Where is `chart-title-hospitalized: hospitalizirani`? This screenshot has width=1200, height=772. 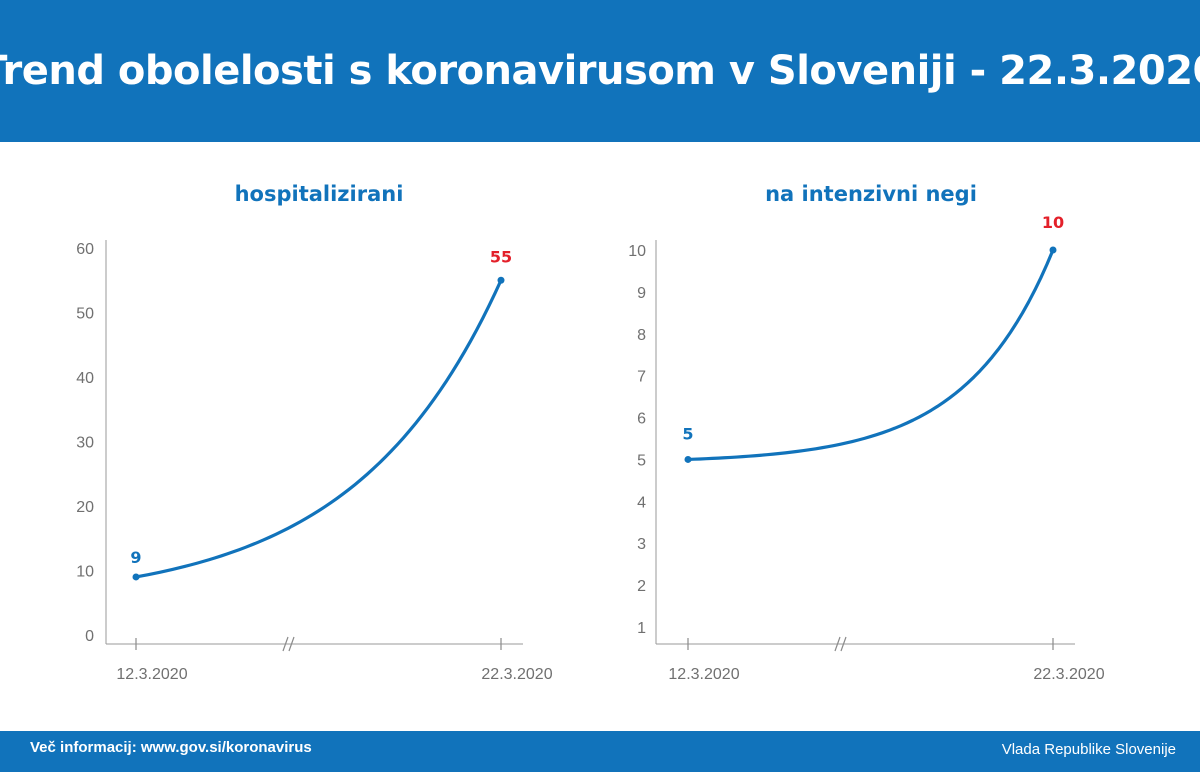
chart-title-hospitalized: hospitalizirani is located at coordinates (319, 194).